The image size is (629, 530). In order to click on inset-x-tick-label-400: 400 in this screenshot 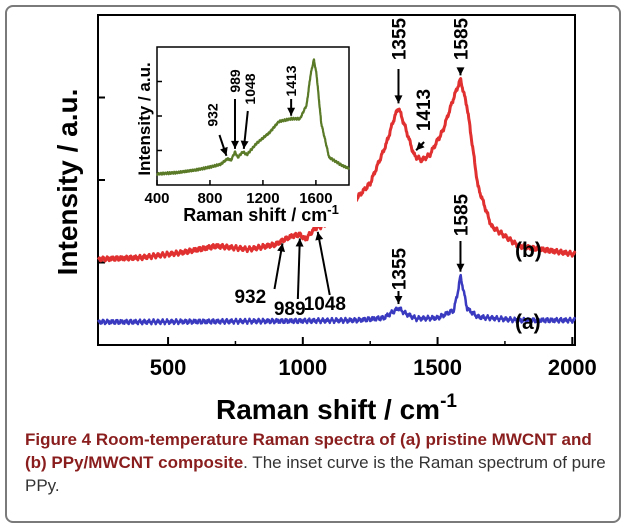, I will do `click(156, 198)`.